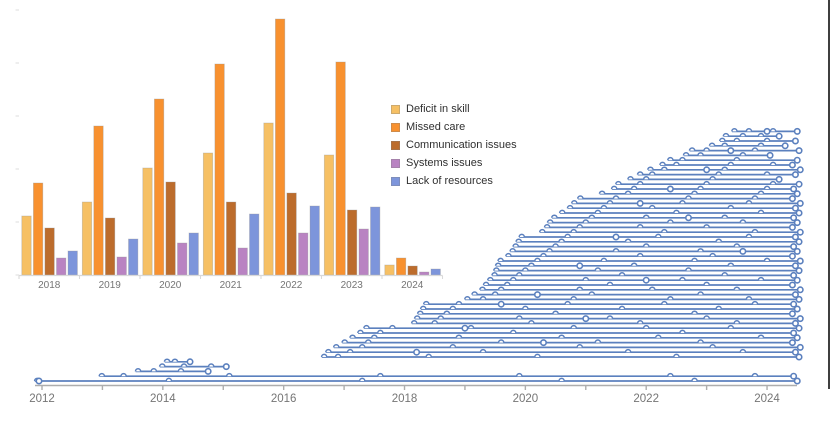 The height and width of the screenshot is (422, 831). I want to click on timeline-x-tick-label: 2018, so click(405, 399).